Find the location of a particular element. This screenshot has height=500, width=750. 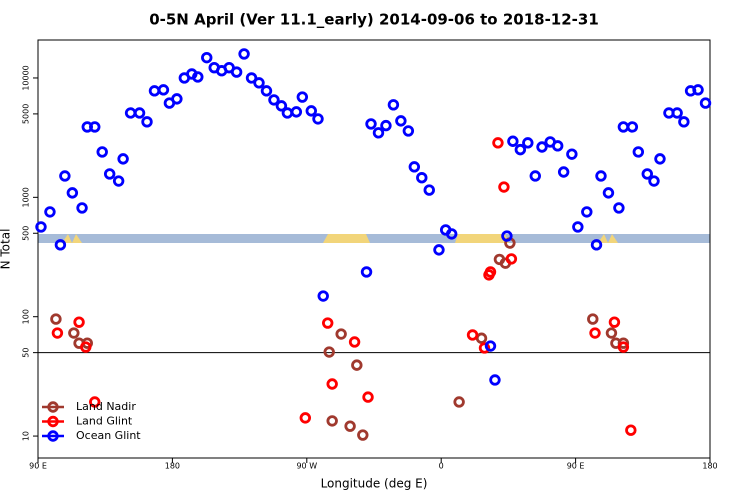

y-tick-label: 100 is located at coordinates (26, 316).